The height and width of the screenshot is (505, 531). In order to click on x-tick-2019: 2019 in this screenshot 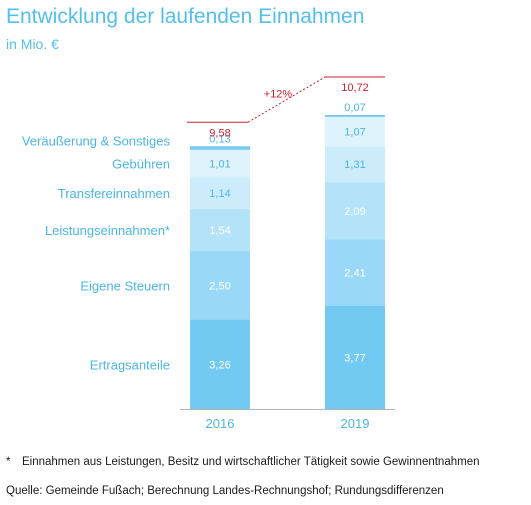, I will do `click(355, 423)`.